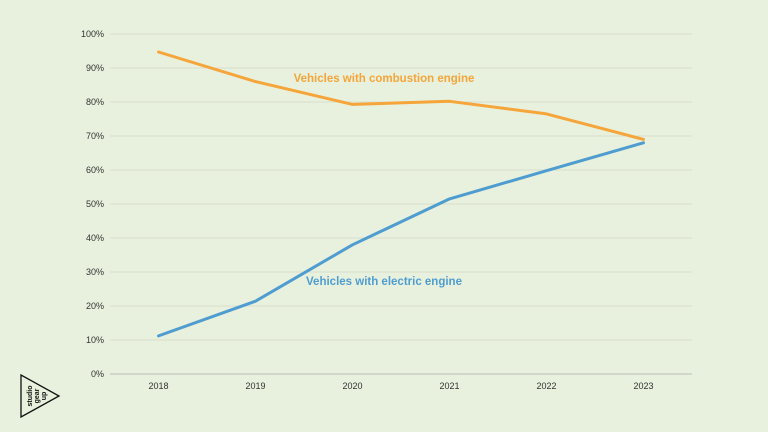 The width and height of the screenshot is (768, 432). What do you see at coordinates (95, 238) in the screenshot?
I see `y-tick-label: 40%` at bounding box center [95, 238].